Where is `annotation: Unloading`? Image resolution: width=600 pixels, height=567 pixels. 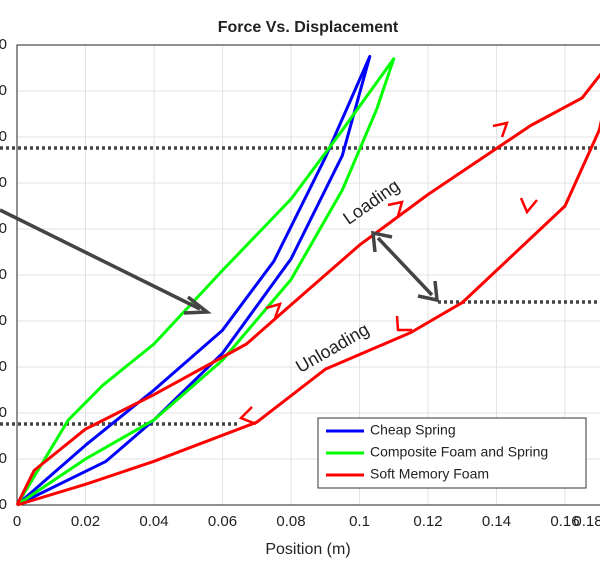
annotation: Unloading is located at coordinates (332, 348).